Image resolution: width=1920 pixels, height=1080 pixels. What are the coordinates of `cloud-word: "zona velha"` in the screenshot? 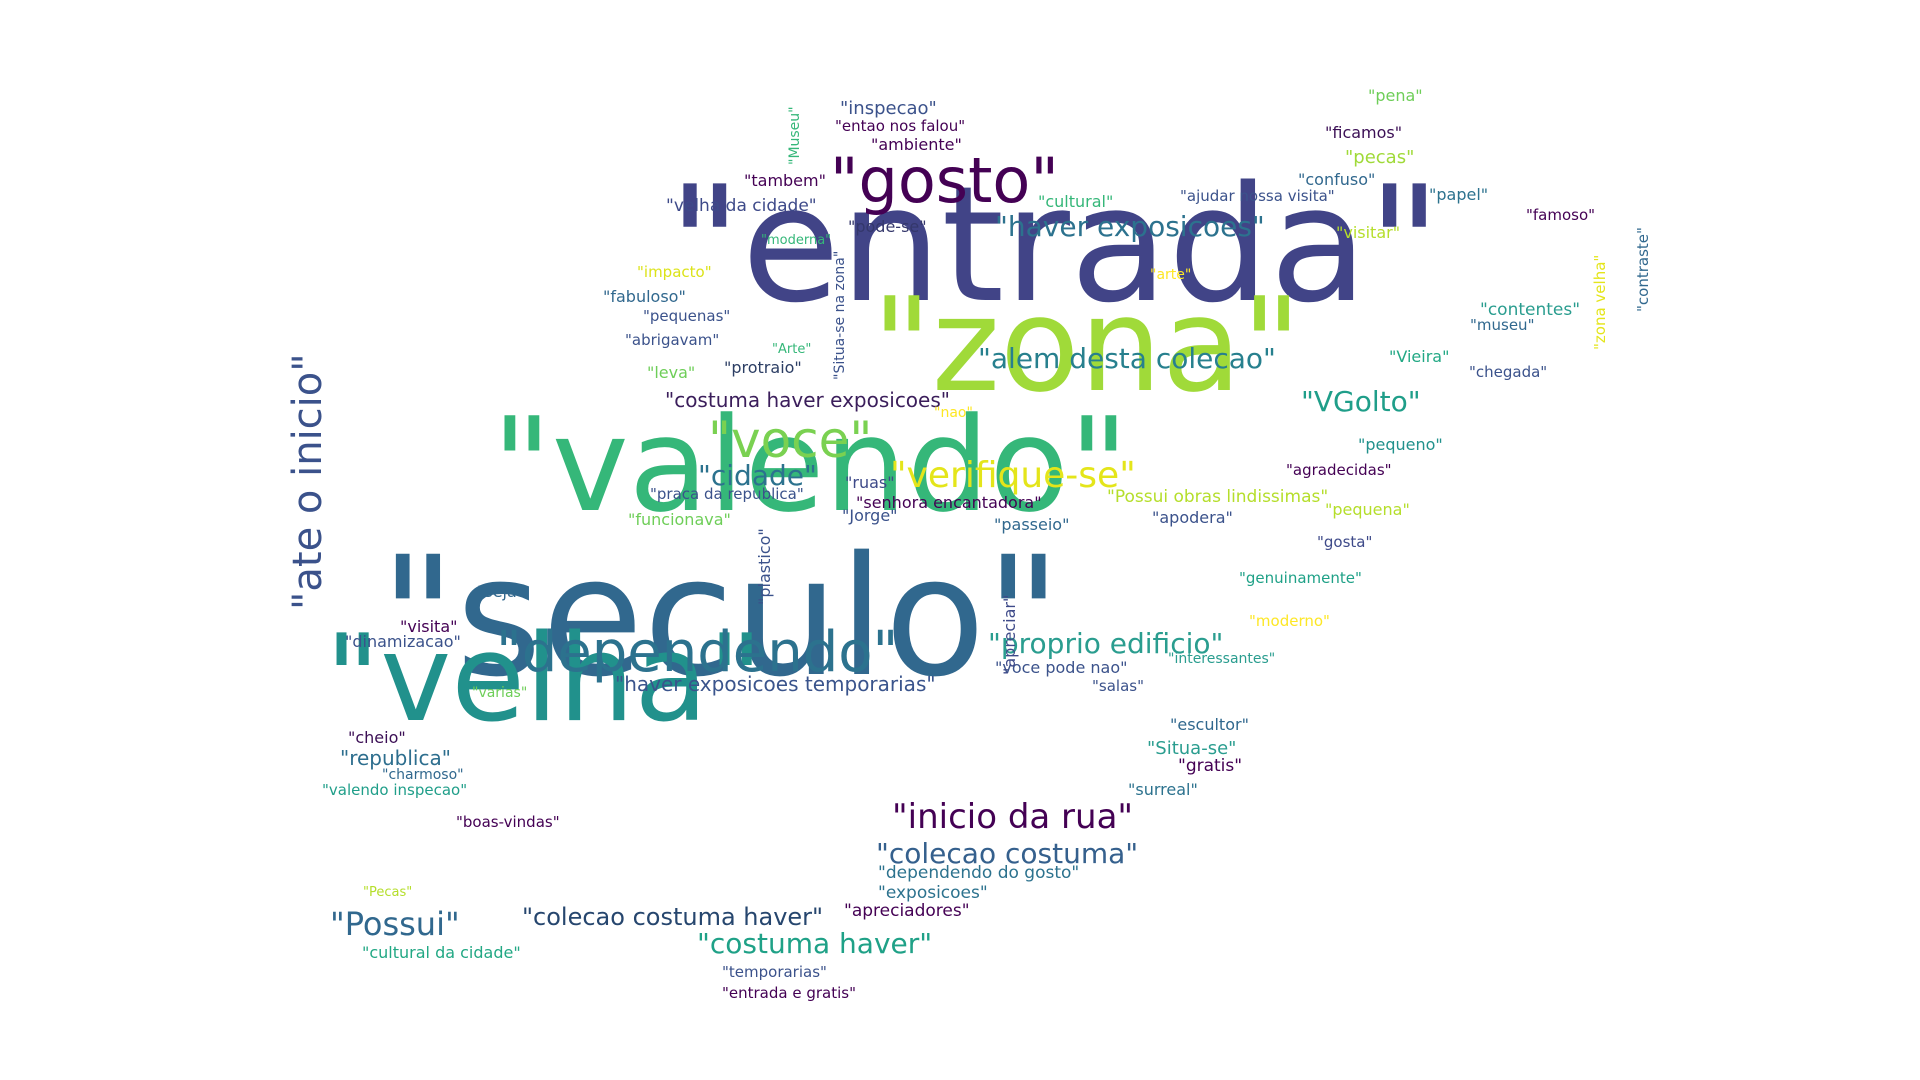 It's located at (1600, 302).